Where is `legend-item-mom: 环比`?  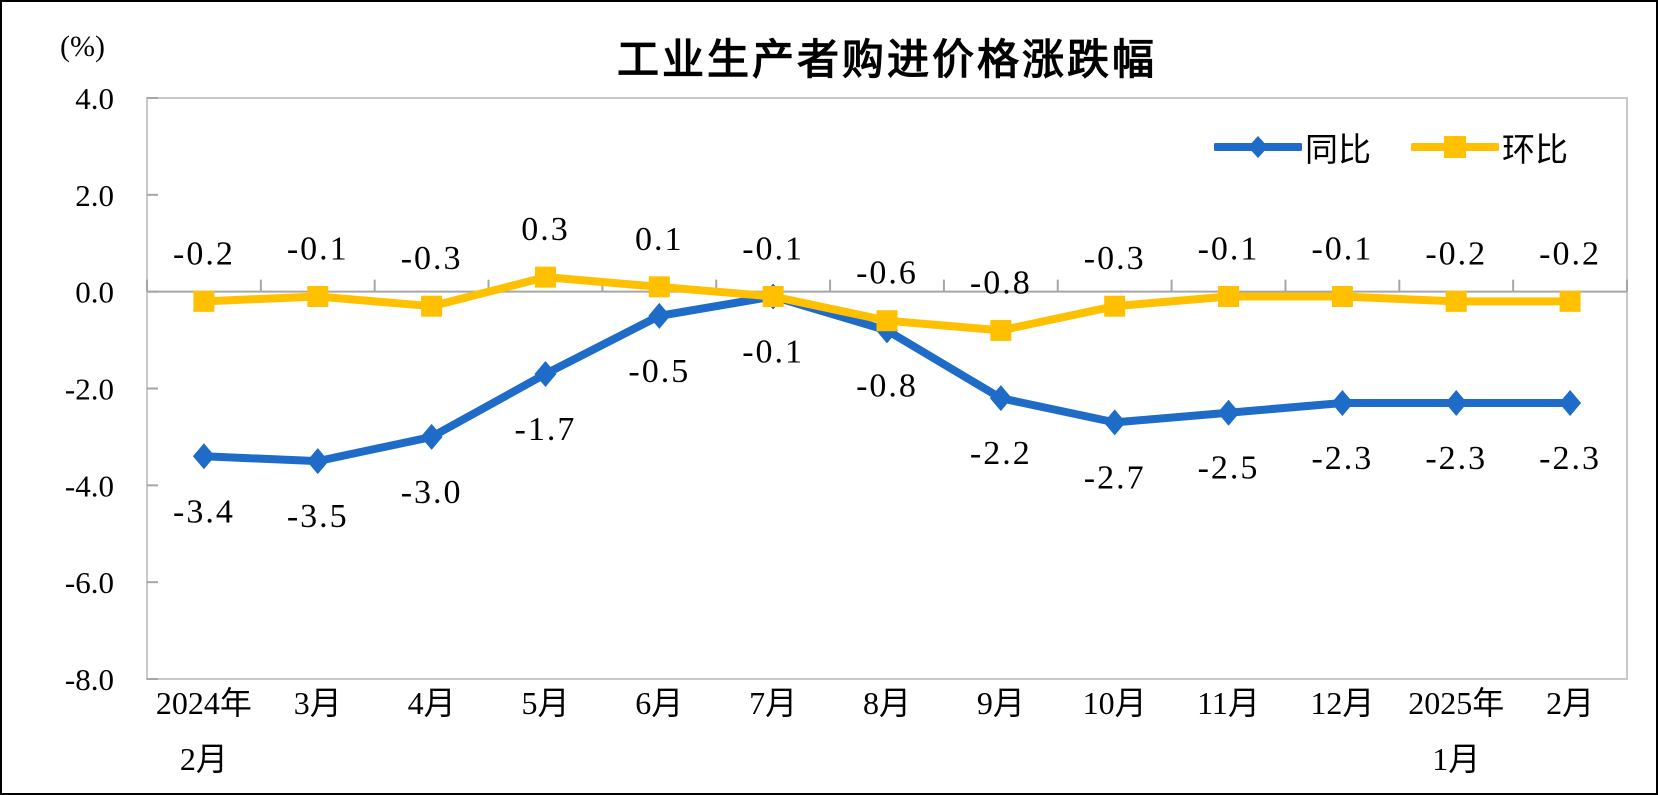 legend-item-mom: 环比 is located at coordinates (1489, 147).